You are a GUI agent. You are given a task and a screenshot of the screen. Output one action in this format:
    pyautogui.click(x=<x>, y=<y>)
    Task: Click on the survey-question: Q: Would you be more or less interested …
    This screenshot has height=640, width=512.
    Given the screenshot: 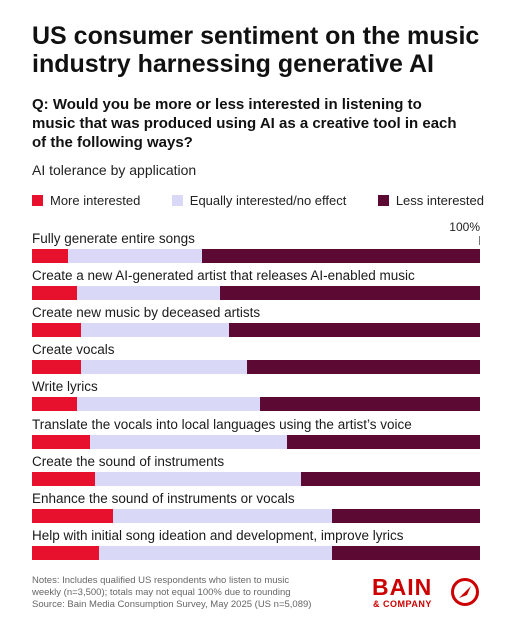 What is the action you would take?
    pyautogui.click(x=244, y=123)
    